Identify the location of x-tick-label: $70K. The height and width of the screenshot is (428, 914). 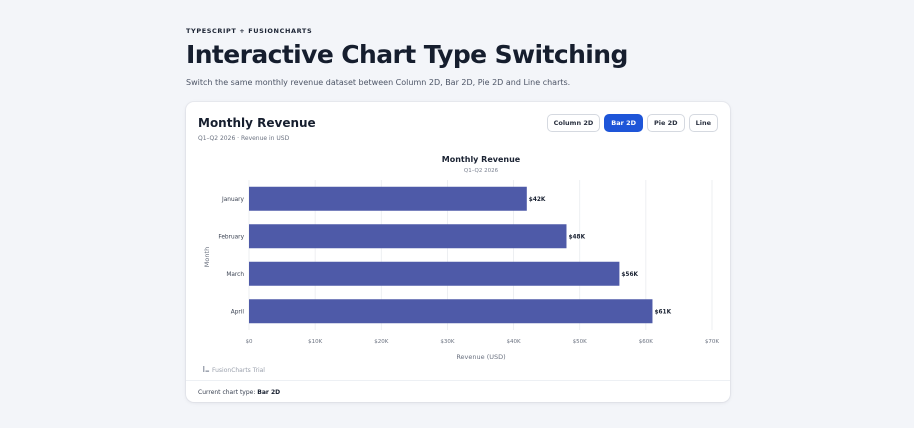
(712, 342).